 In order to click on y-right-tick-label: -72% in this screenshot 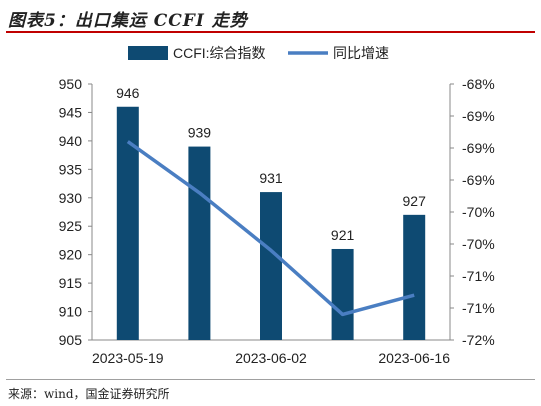, I will do `click(478, 340)`.